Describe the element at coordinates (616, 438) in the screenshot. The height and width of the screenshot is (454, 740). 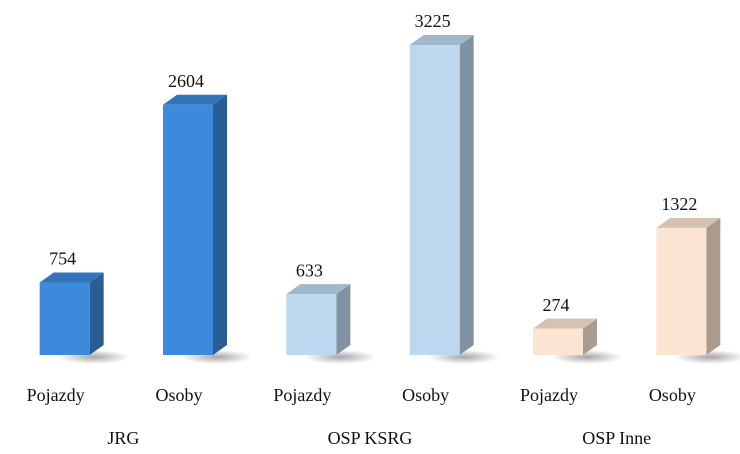
I see `group-label: OSP Inne` at that location.